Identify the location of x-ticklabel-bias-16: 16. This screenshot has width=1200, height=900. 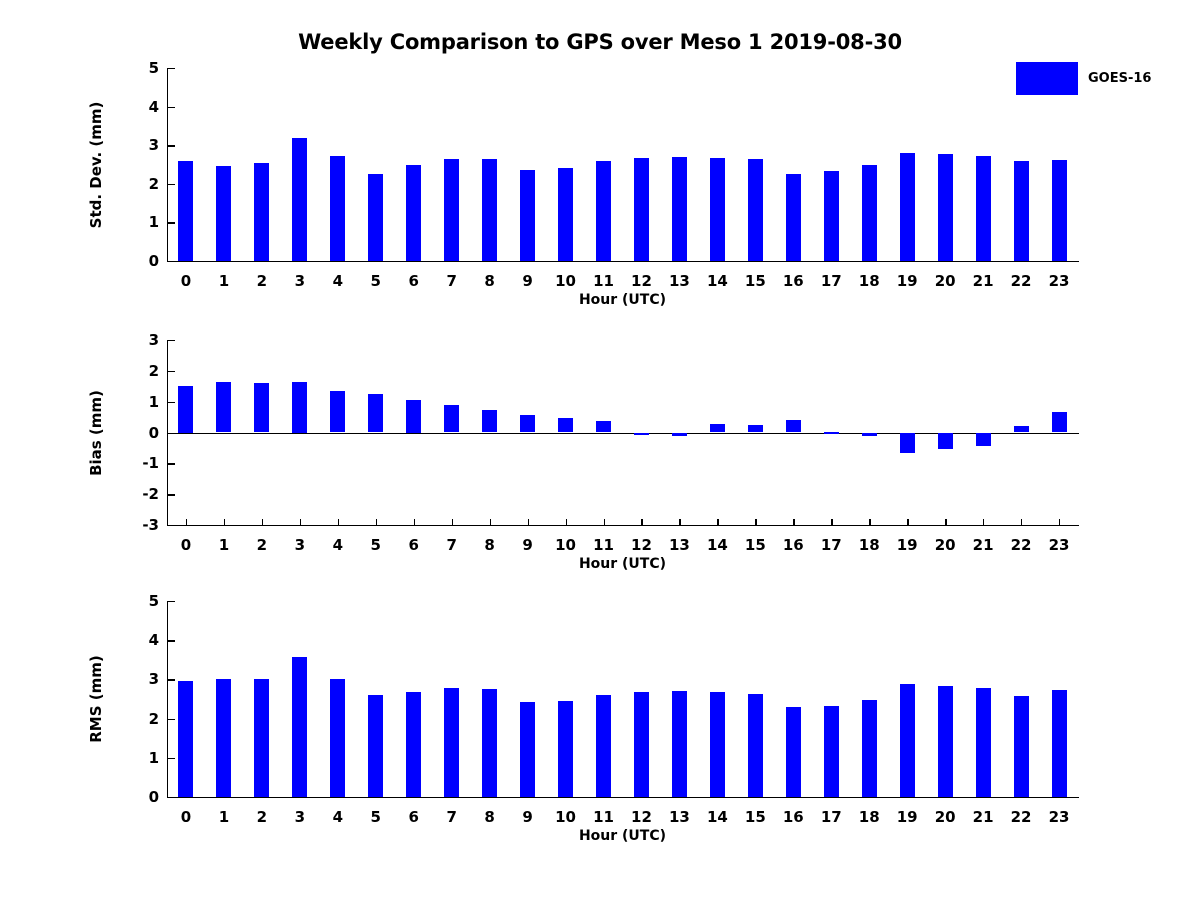
(793, 545).